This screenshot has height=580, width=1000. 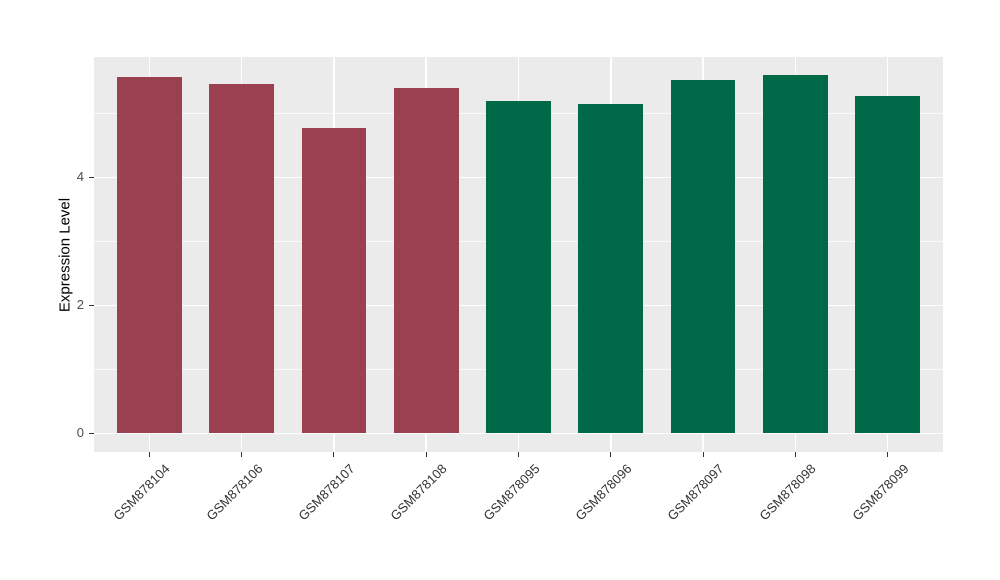 I want to click on bar-GSM878096, so click(x=611, y=268).